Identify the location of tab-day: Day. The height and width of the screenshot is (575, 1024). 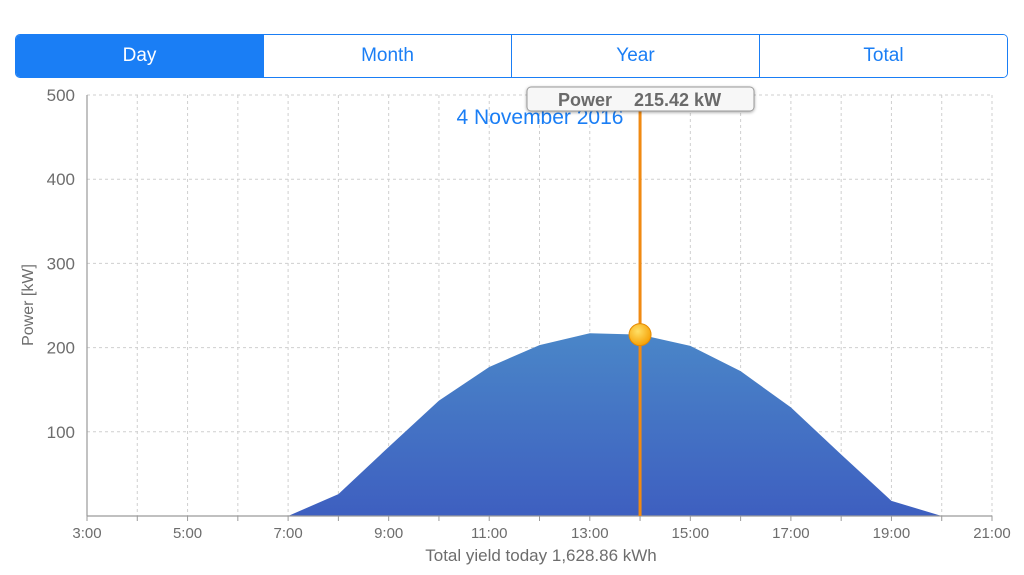
(140, 56).